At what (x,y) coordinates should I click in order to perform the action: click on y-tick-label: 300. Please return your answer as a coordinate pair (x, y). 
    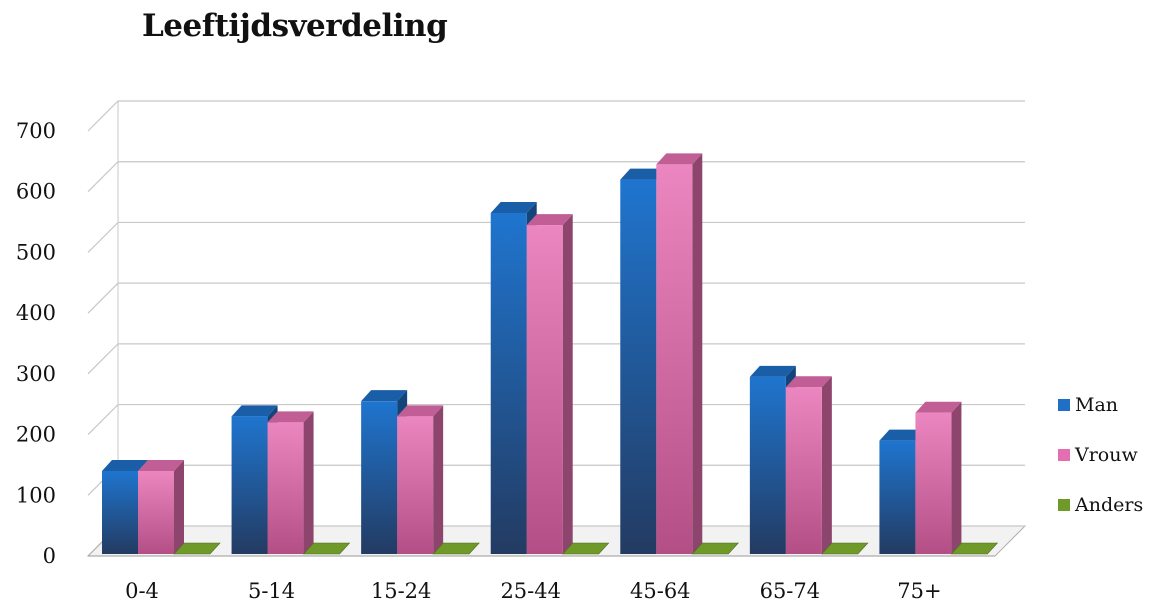
    Looking at the image, I should click on (36, 374).